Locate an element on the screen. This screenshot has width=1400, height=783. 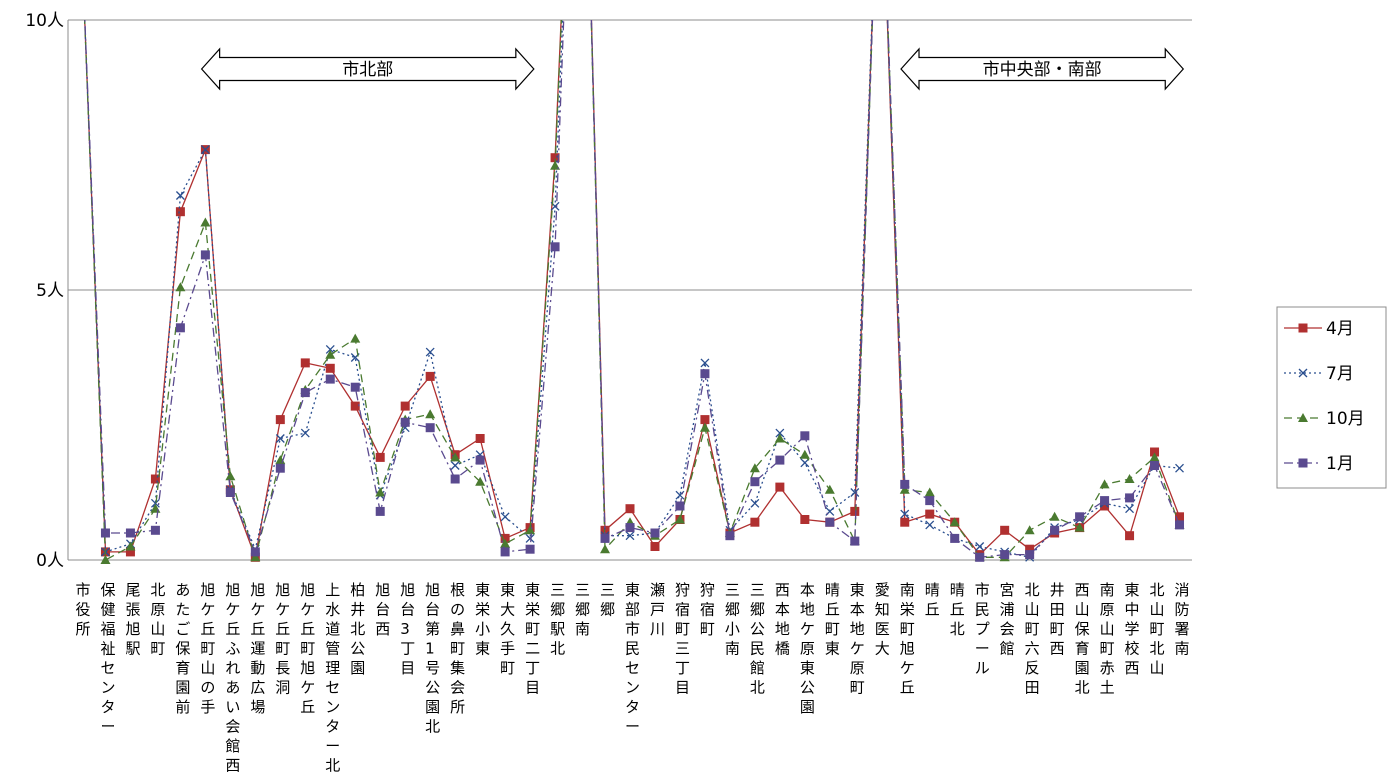
x-tick-label: 西本地橋 is located at coordinates (782, 619).